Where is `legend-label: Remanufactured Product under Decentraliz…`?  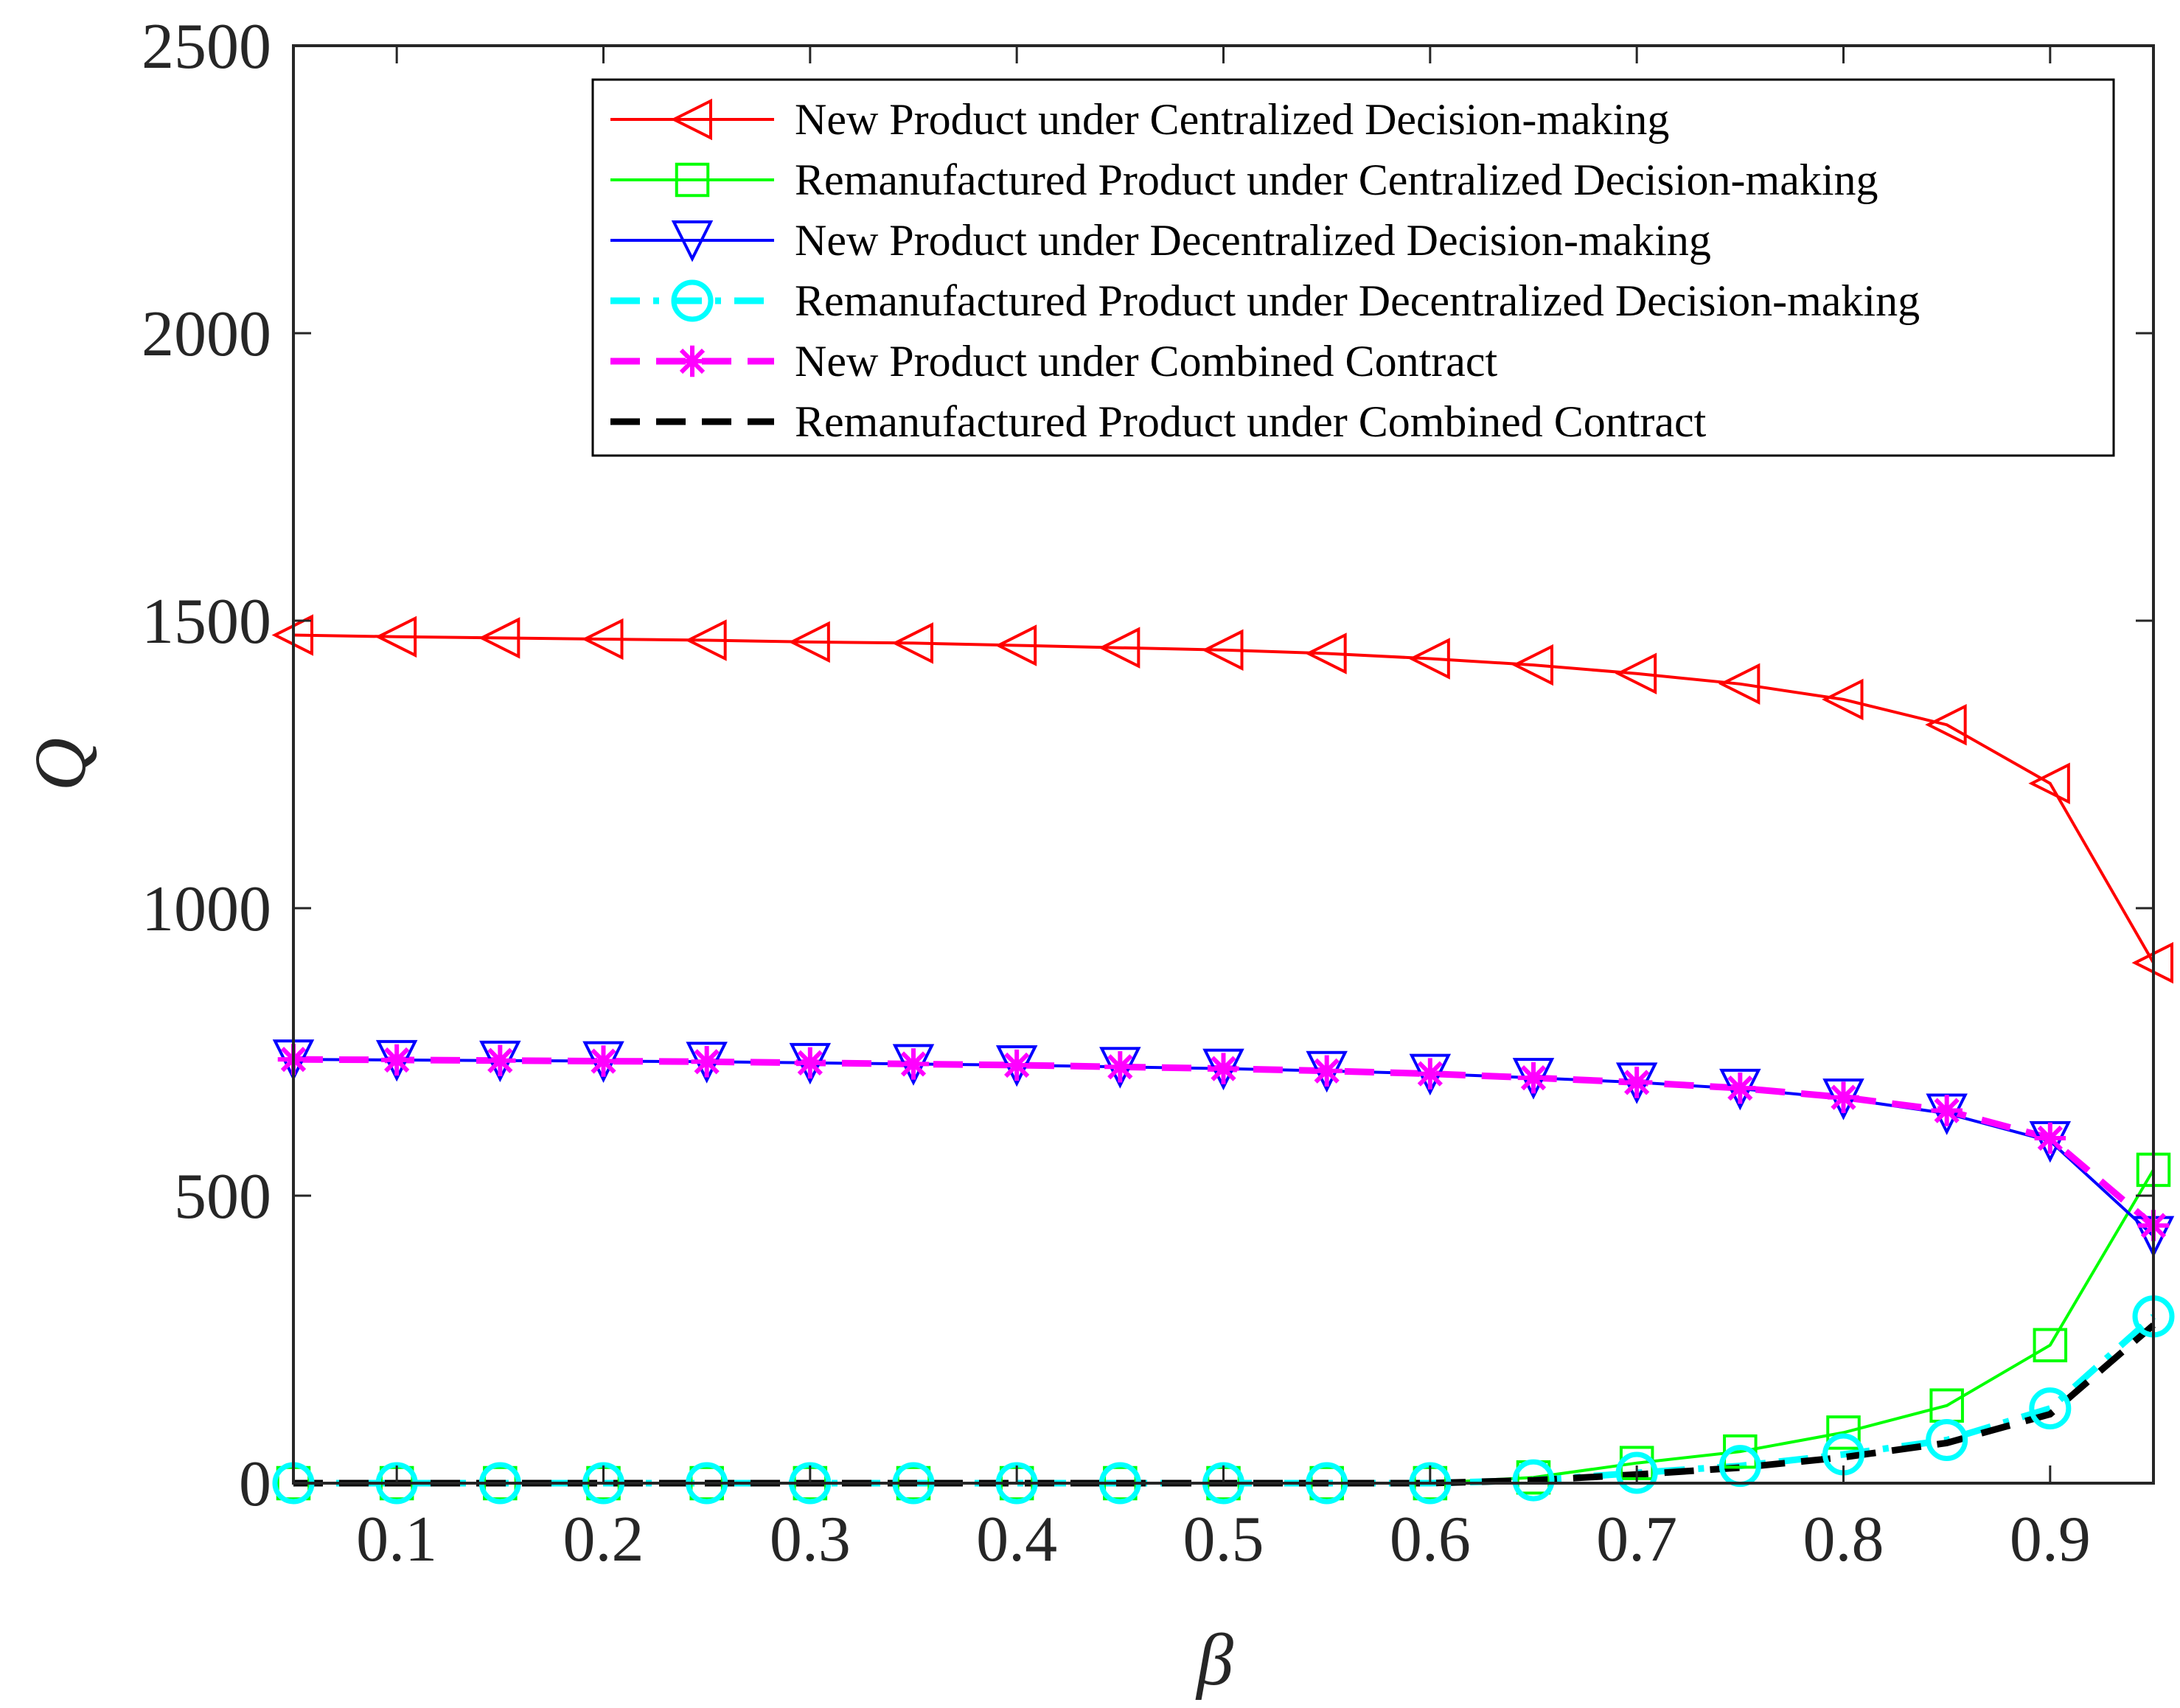
legend-label: Remanufactured Product under Decentraliz… is located at coordinates (1357, 300).